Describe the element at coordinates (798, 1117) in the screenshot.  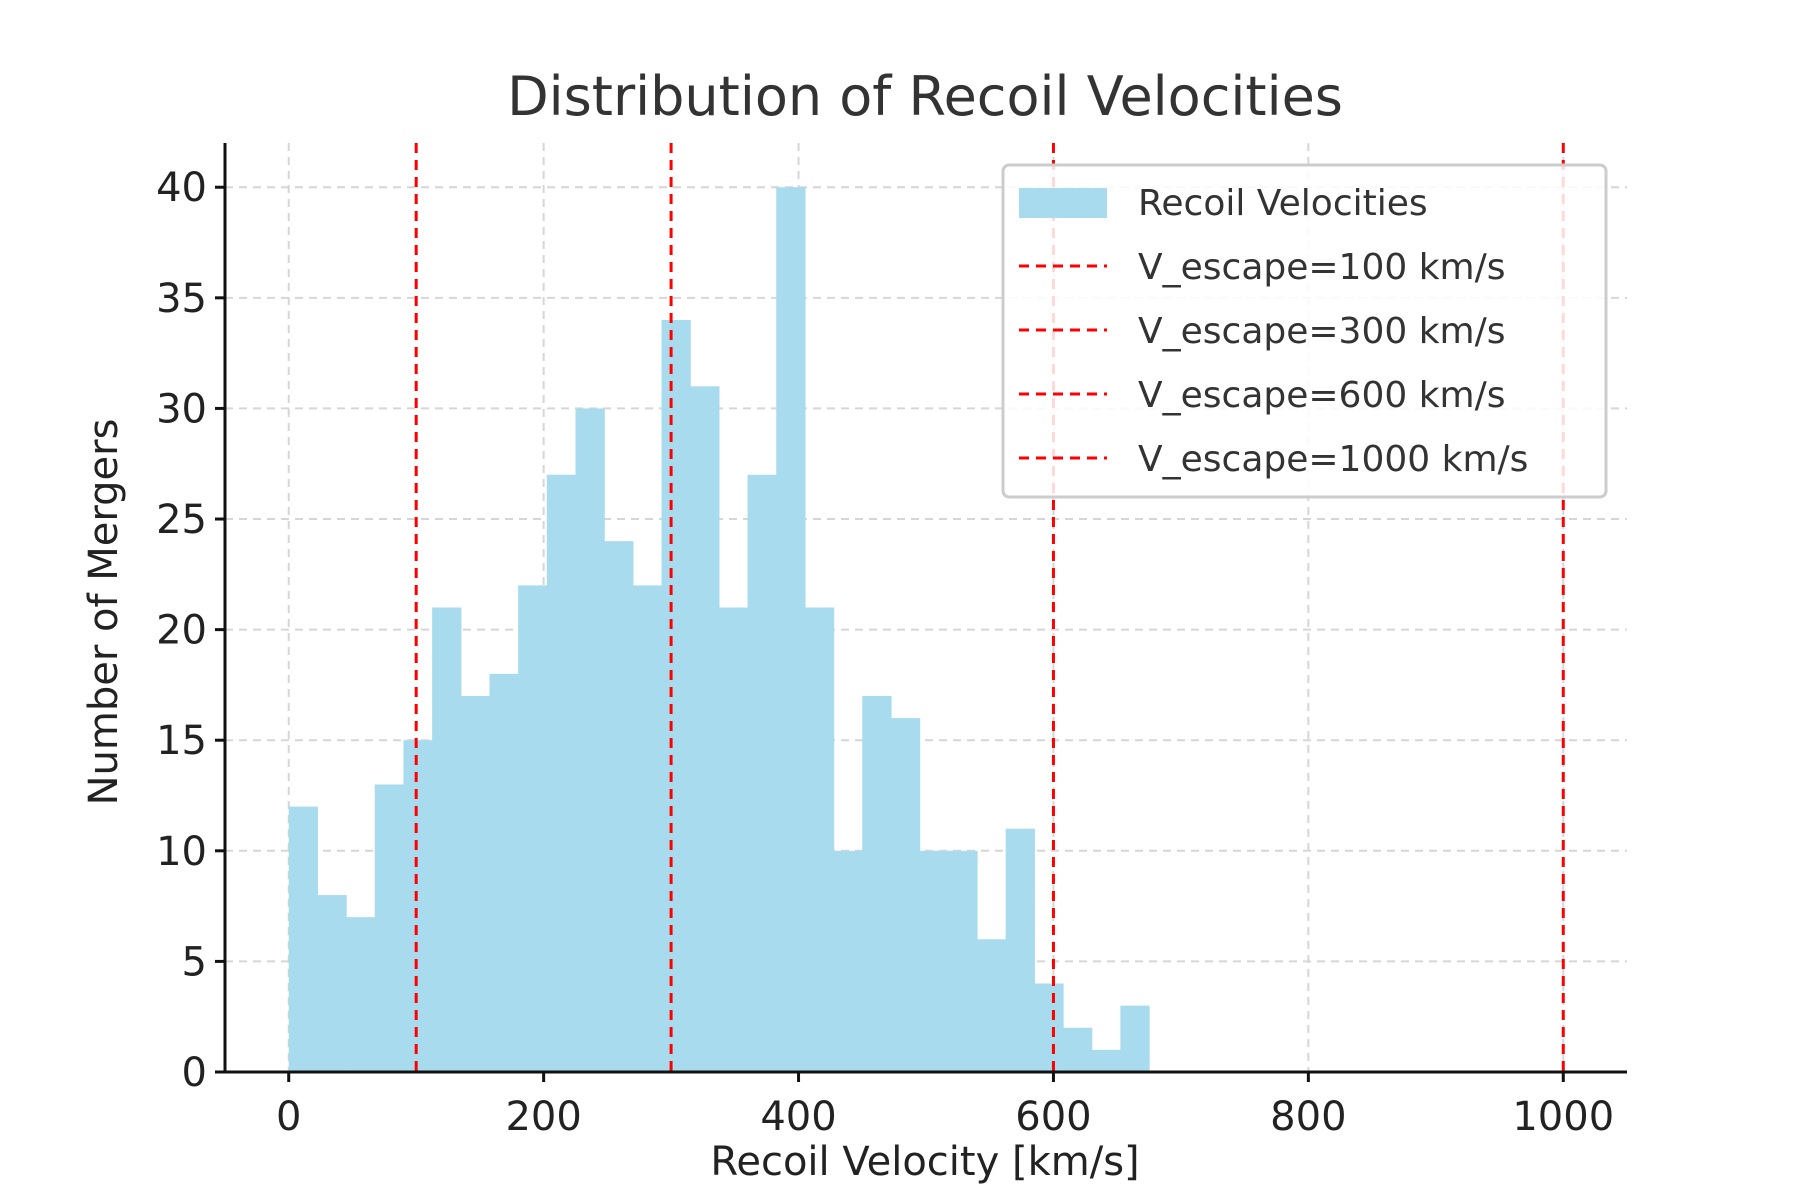
I see `x-tick-label: 400` at that location.